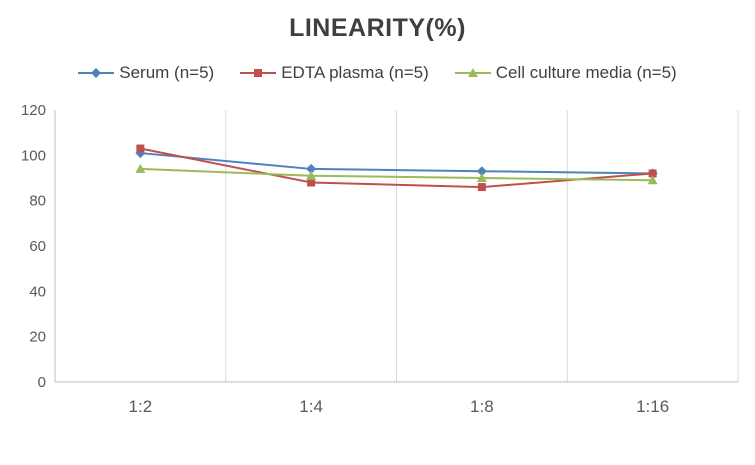 The image size is (755, 465). I want to click on legend-label-cell-culture-media: Cell culture media (n=5), so click(586, 72).